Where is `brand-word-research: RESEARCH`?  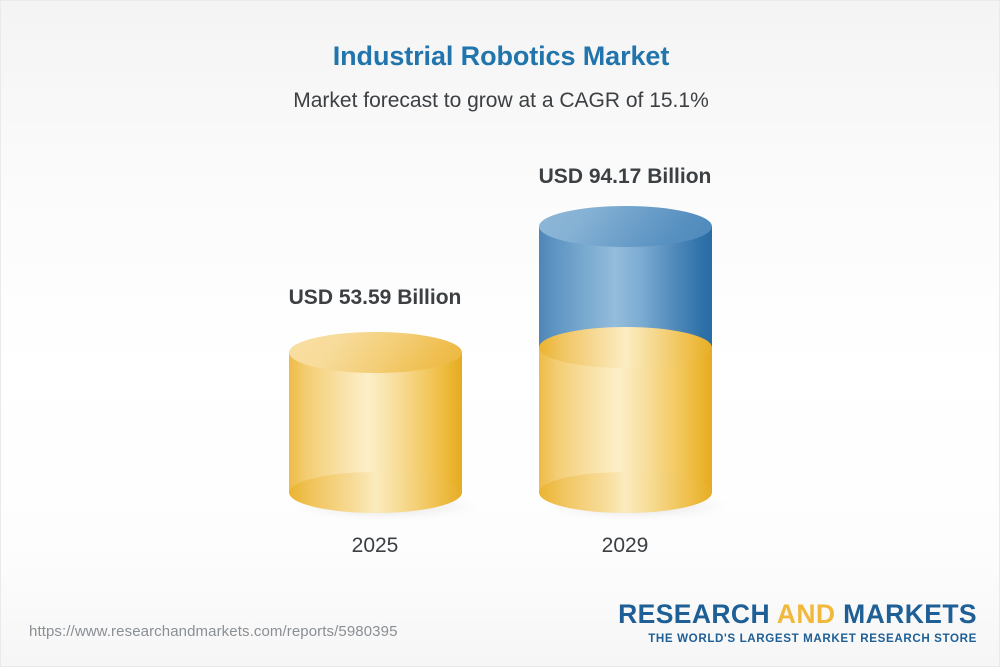
brand-word-research: RESEARCH is located at coordinates (697, 614).